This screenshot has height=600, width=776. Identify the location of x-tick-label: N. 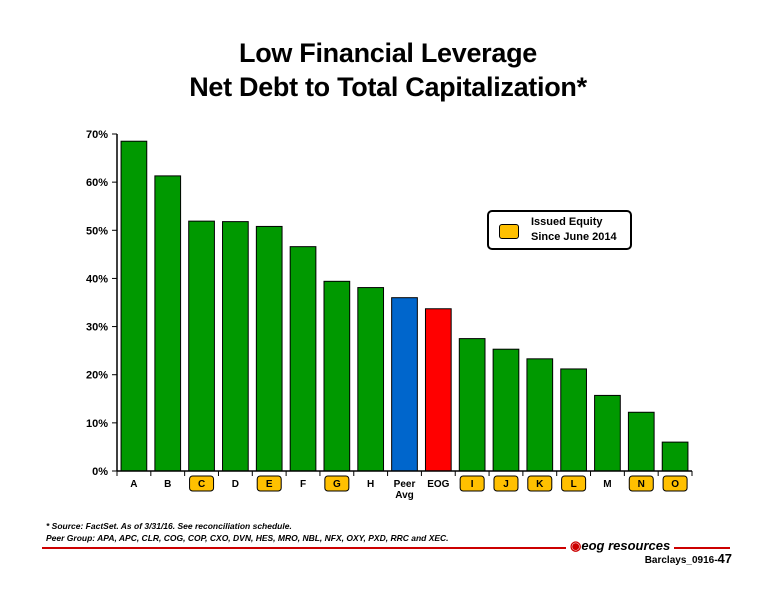
(641, 484).